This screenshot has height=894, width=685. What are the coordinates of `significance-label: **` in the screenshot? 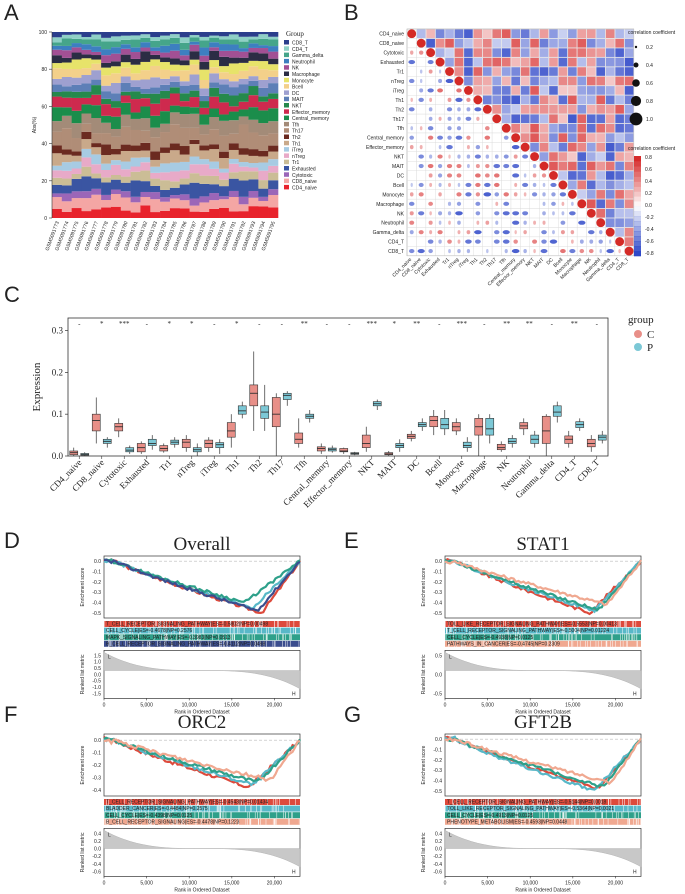 It's located at (305, 324).